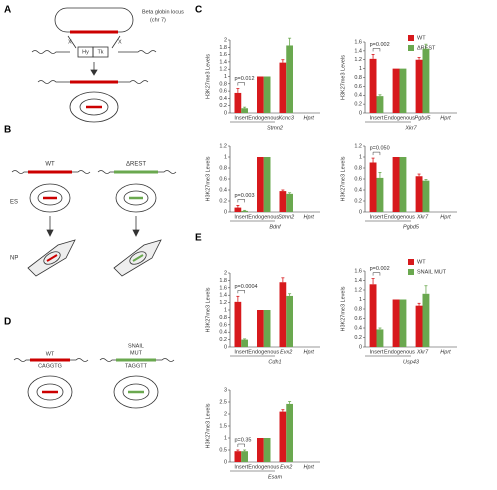 The width and height of the screenshot is (497, 490). I want to click on x-tick-label: Xkr7, so click(422, 352).